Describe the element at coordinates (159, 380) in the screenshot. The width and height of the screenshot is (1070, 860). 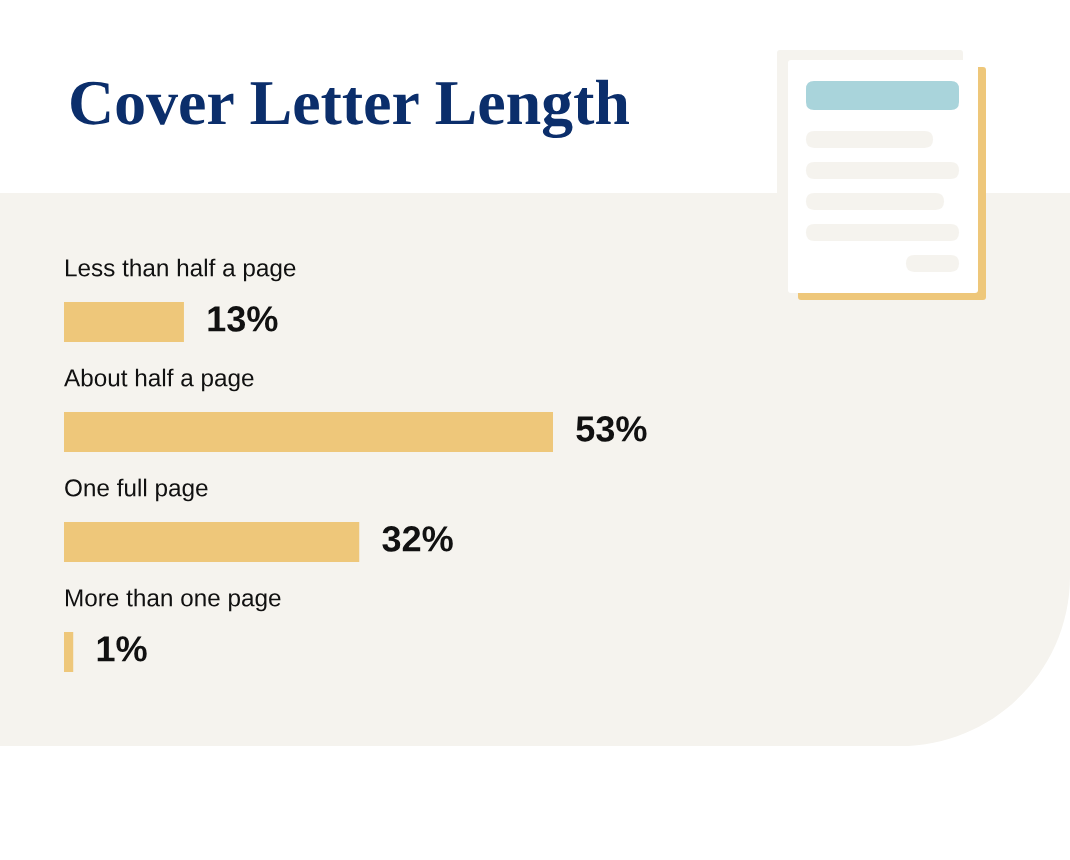
I see `y-tick-label: About half a page` at that location.